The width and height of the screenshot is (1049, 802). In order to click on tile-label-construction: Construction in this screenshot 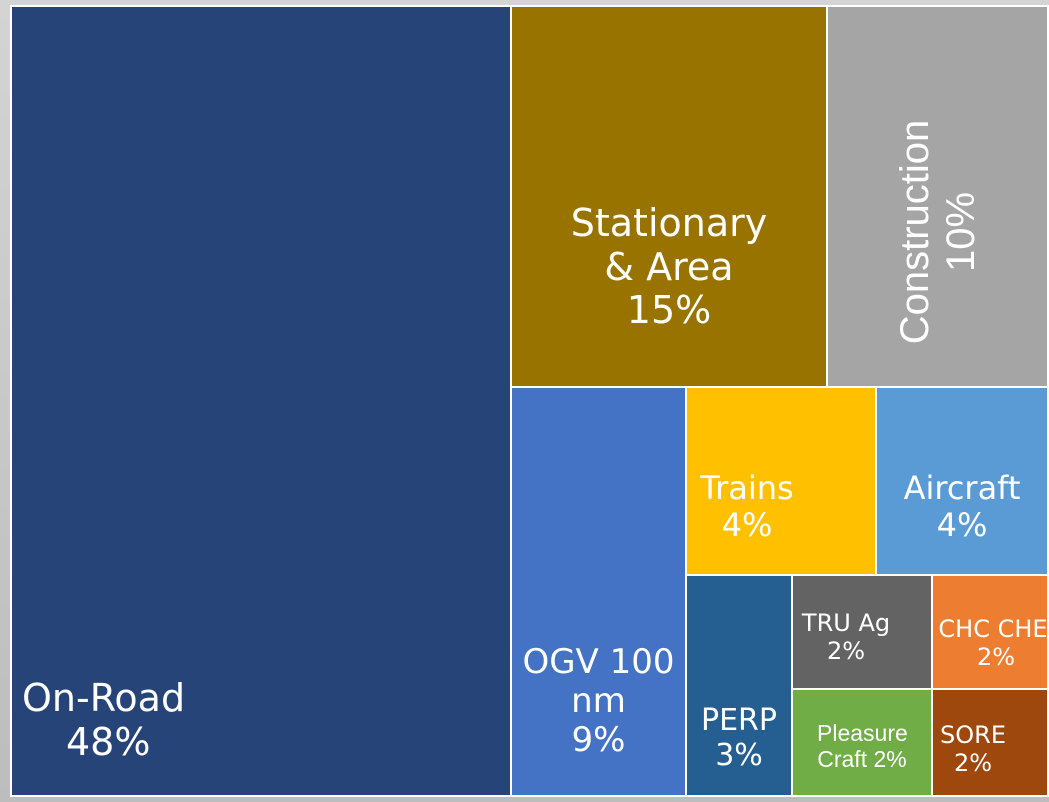, I will do `click(914, 231)`.